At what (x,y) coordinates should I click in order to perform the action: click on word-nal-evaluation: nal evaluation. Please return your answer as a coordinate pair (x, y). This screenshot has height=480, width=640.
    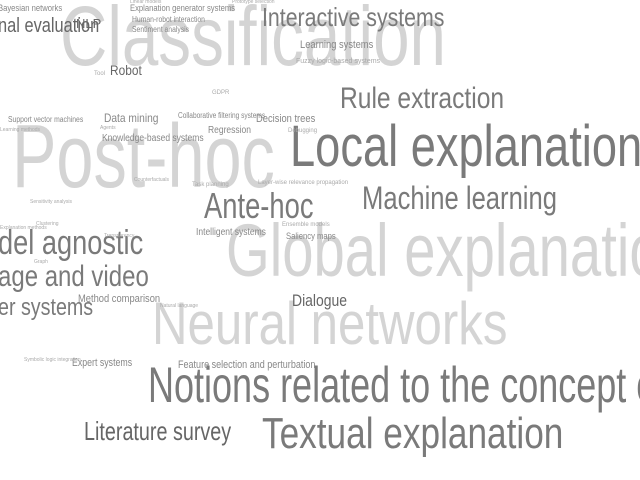
    Looking at the image, I should click on (50, 26).